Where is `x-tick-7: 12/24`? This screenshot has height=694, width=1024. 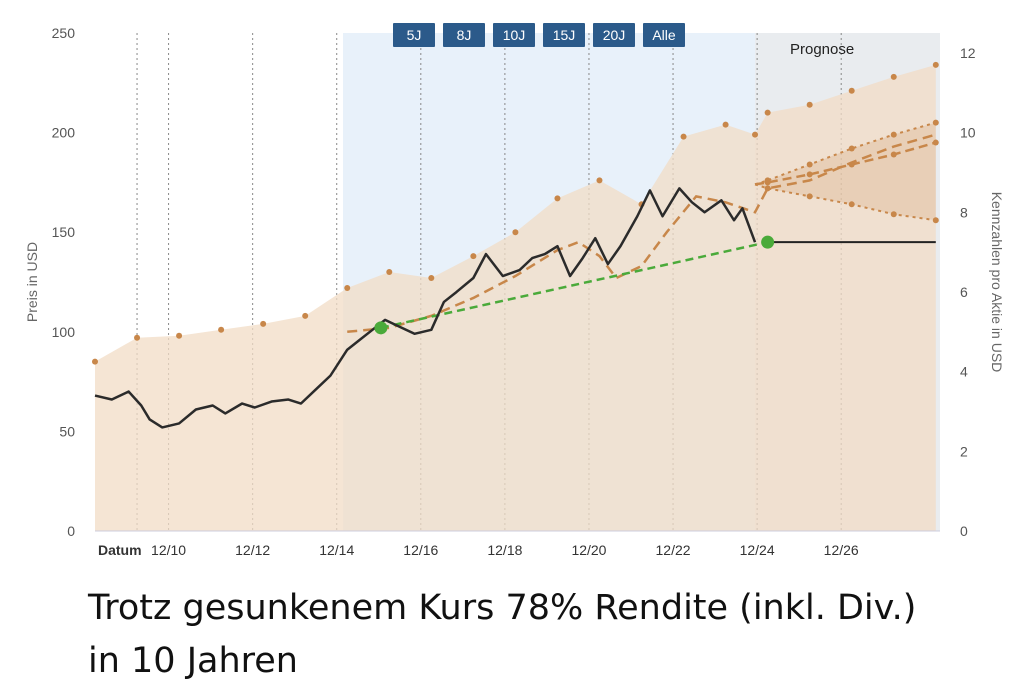 x-tick-7: 12/24 is located at coordinates (757, 550).